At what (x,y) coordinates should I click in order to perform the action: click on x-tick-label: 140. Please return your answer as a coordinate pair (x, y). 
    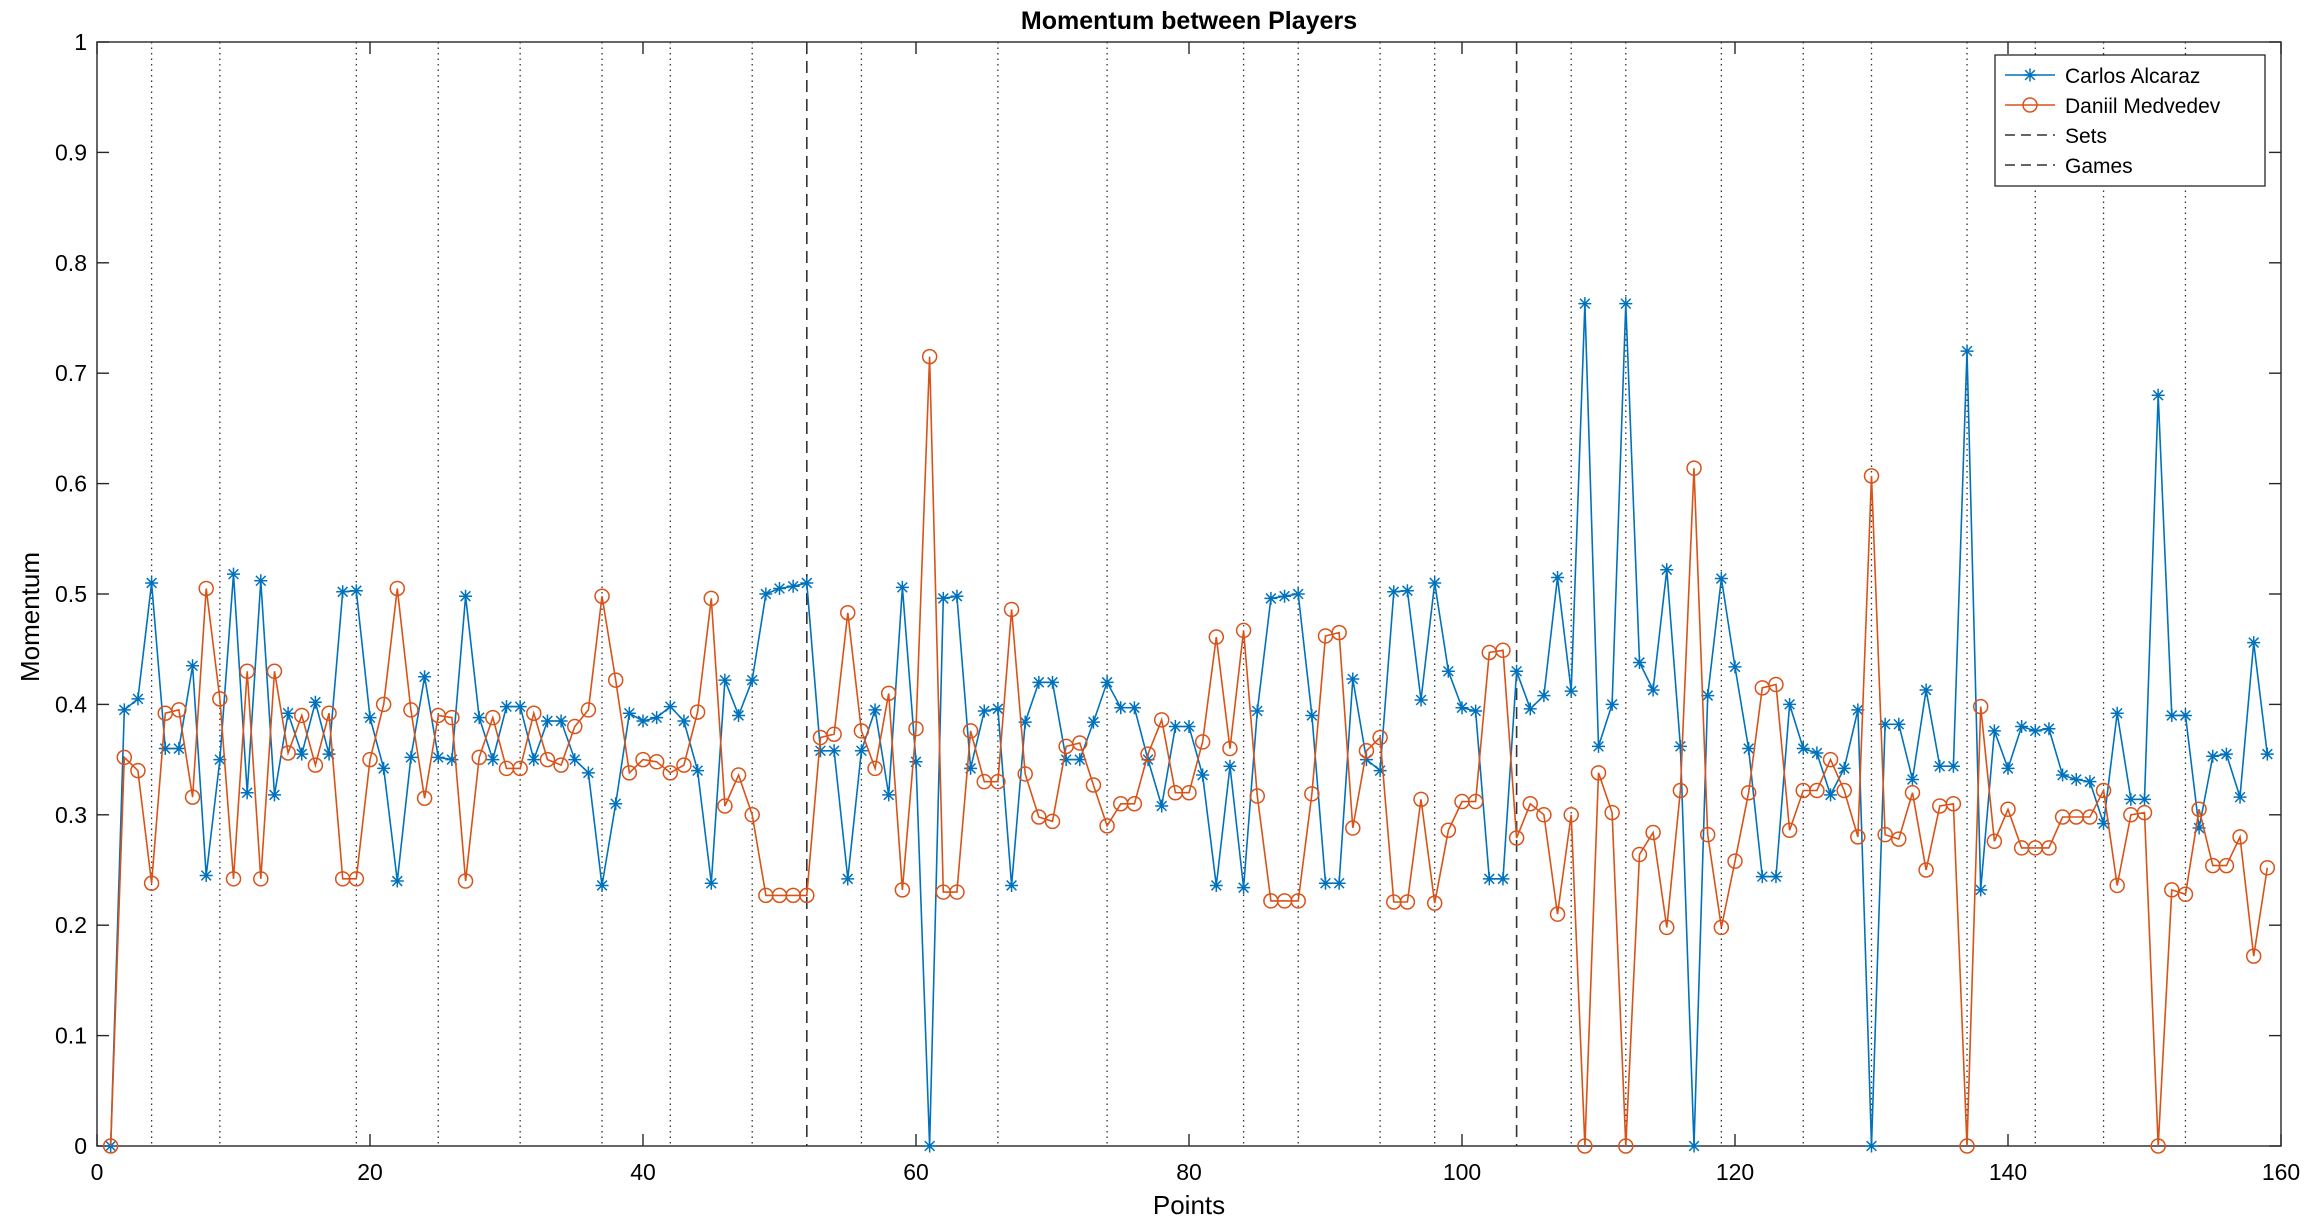
    Looking at the image, I should click on (2008, 1172).